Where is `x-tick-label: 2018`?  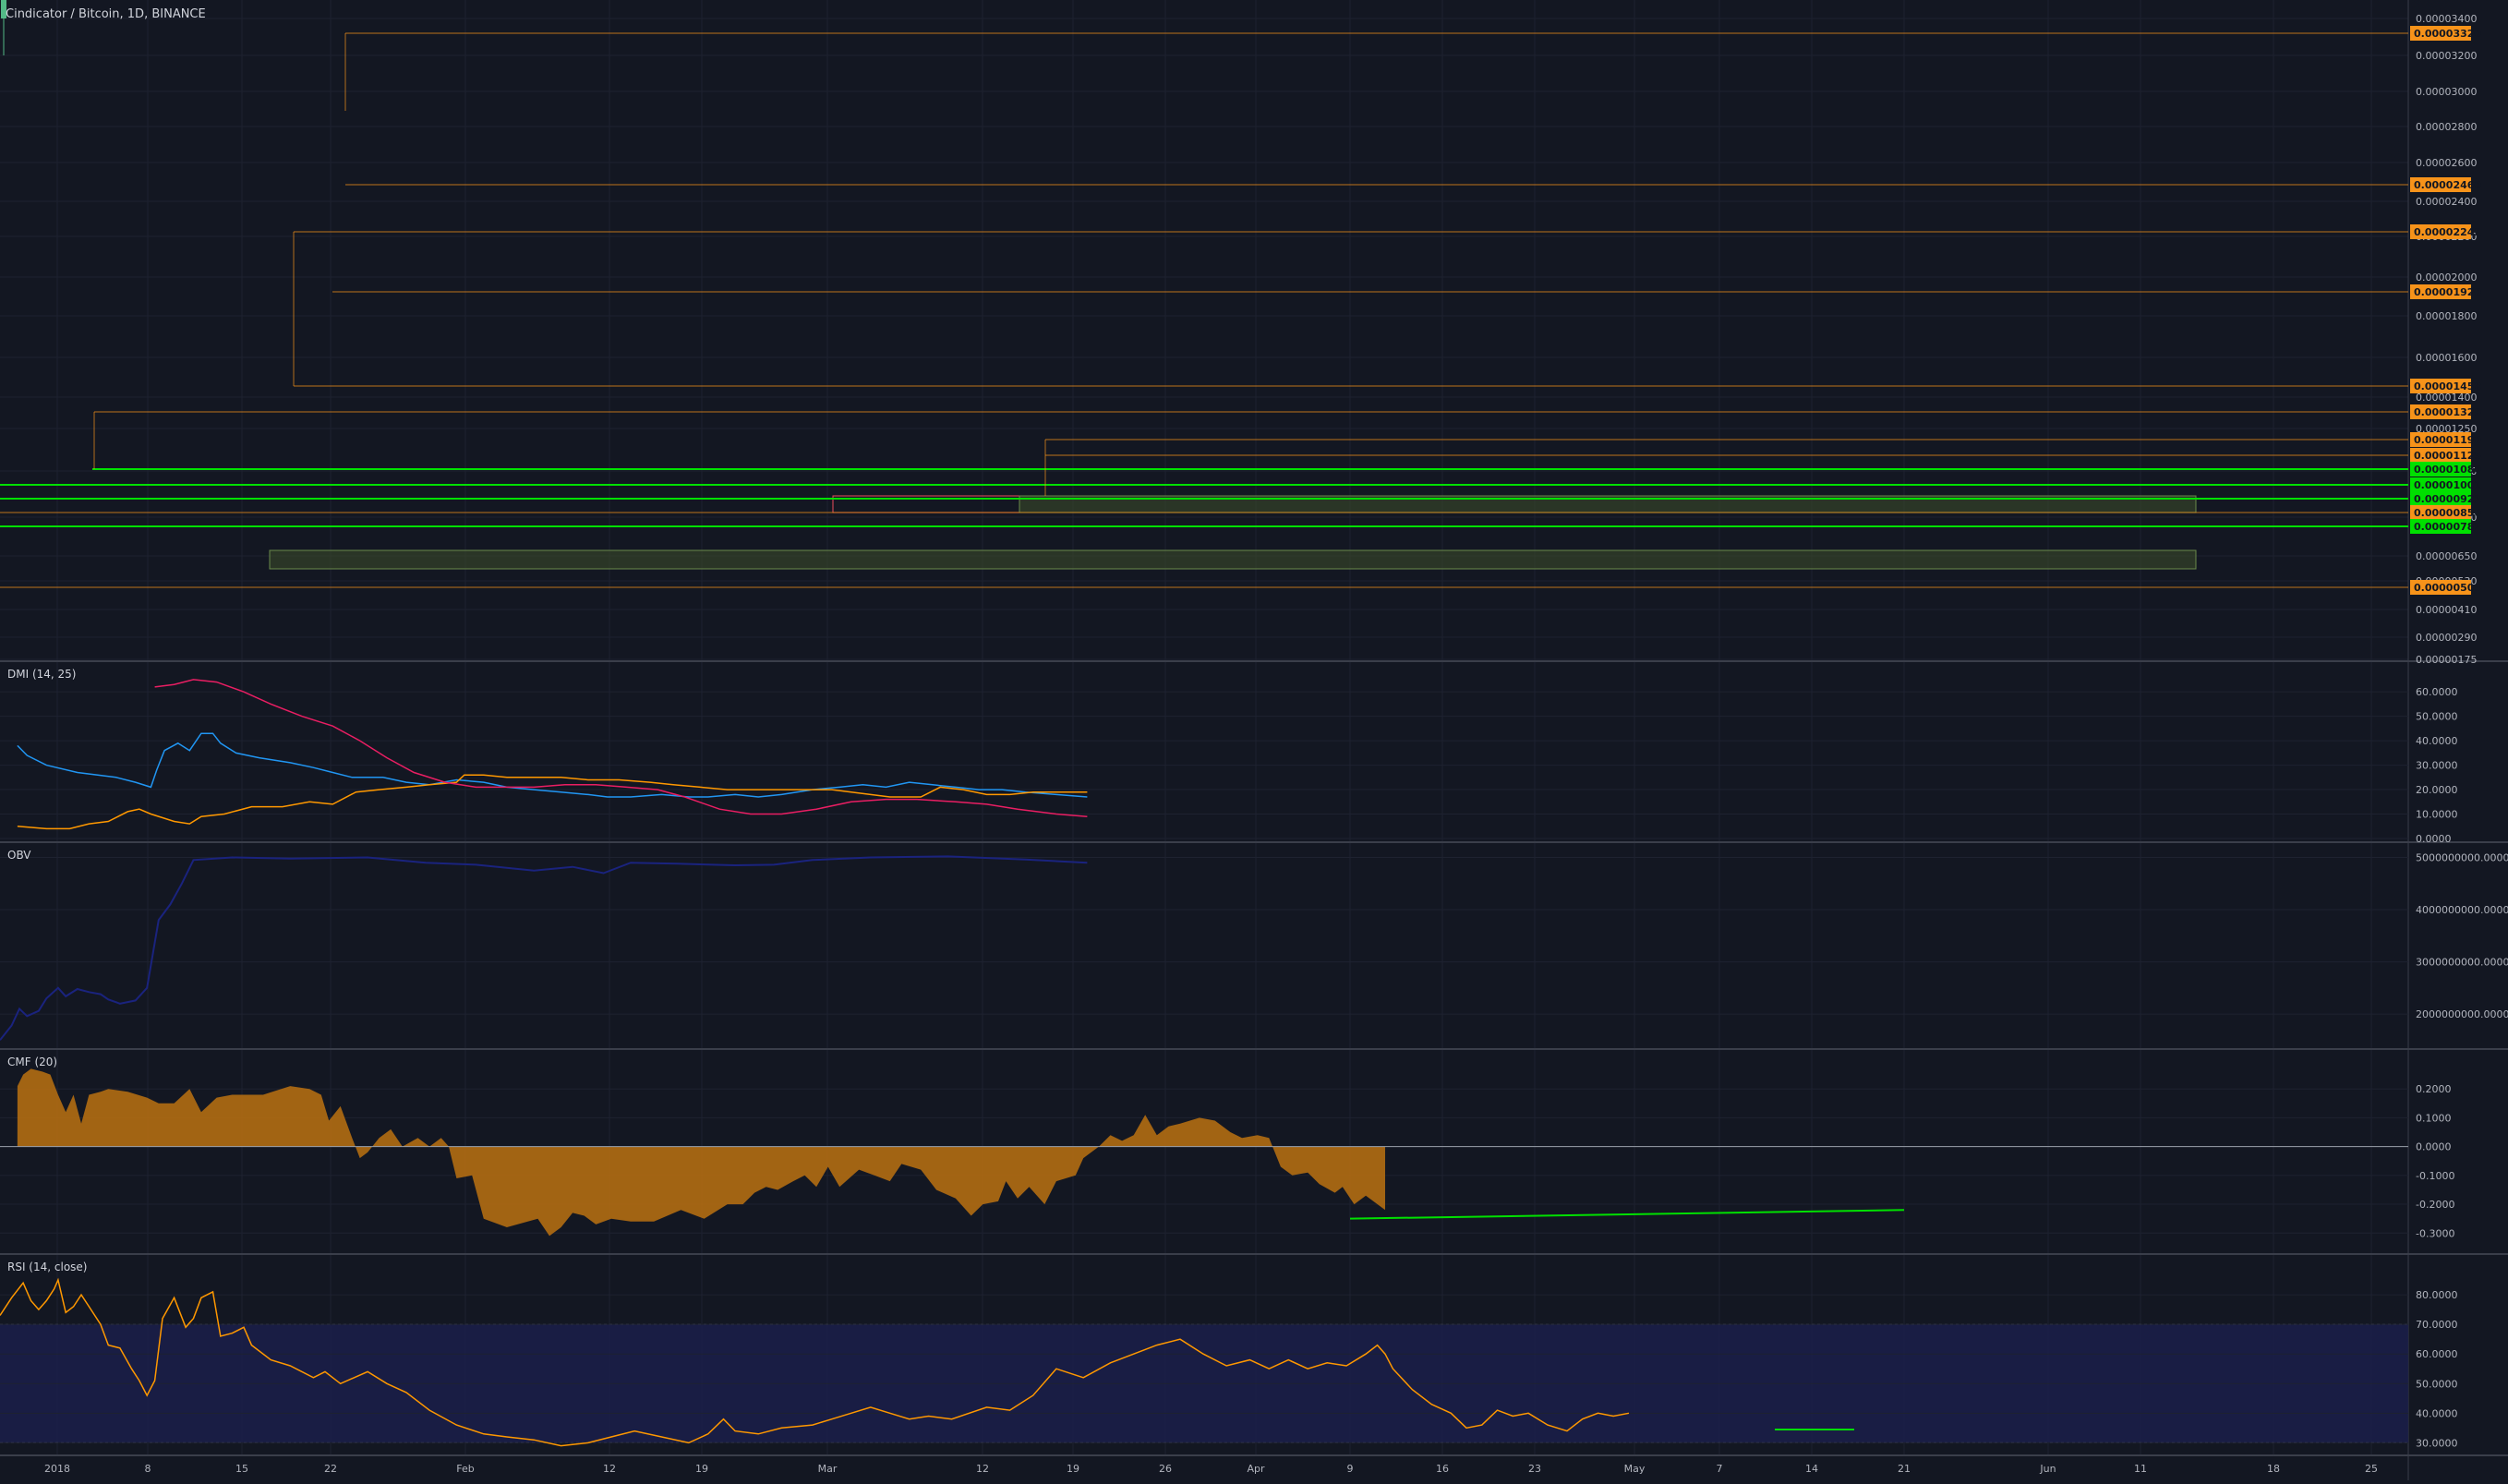 x-tick-label: 2018 is located at coordinates (57, 1469).